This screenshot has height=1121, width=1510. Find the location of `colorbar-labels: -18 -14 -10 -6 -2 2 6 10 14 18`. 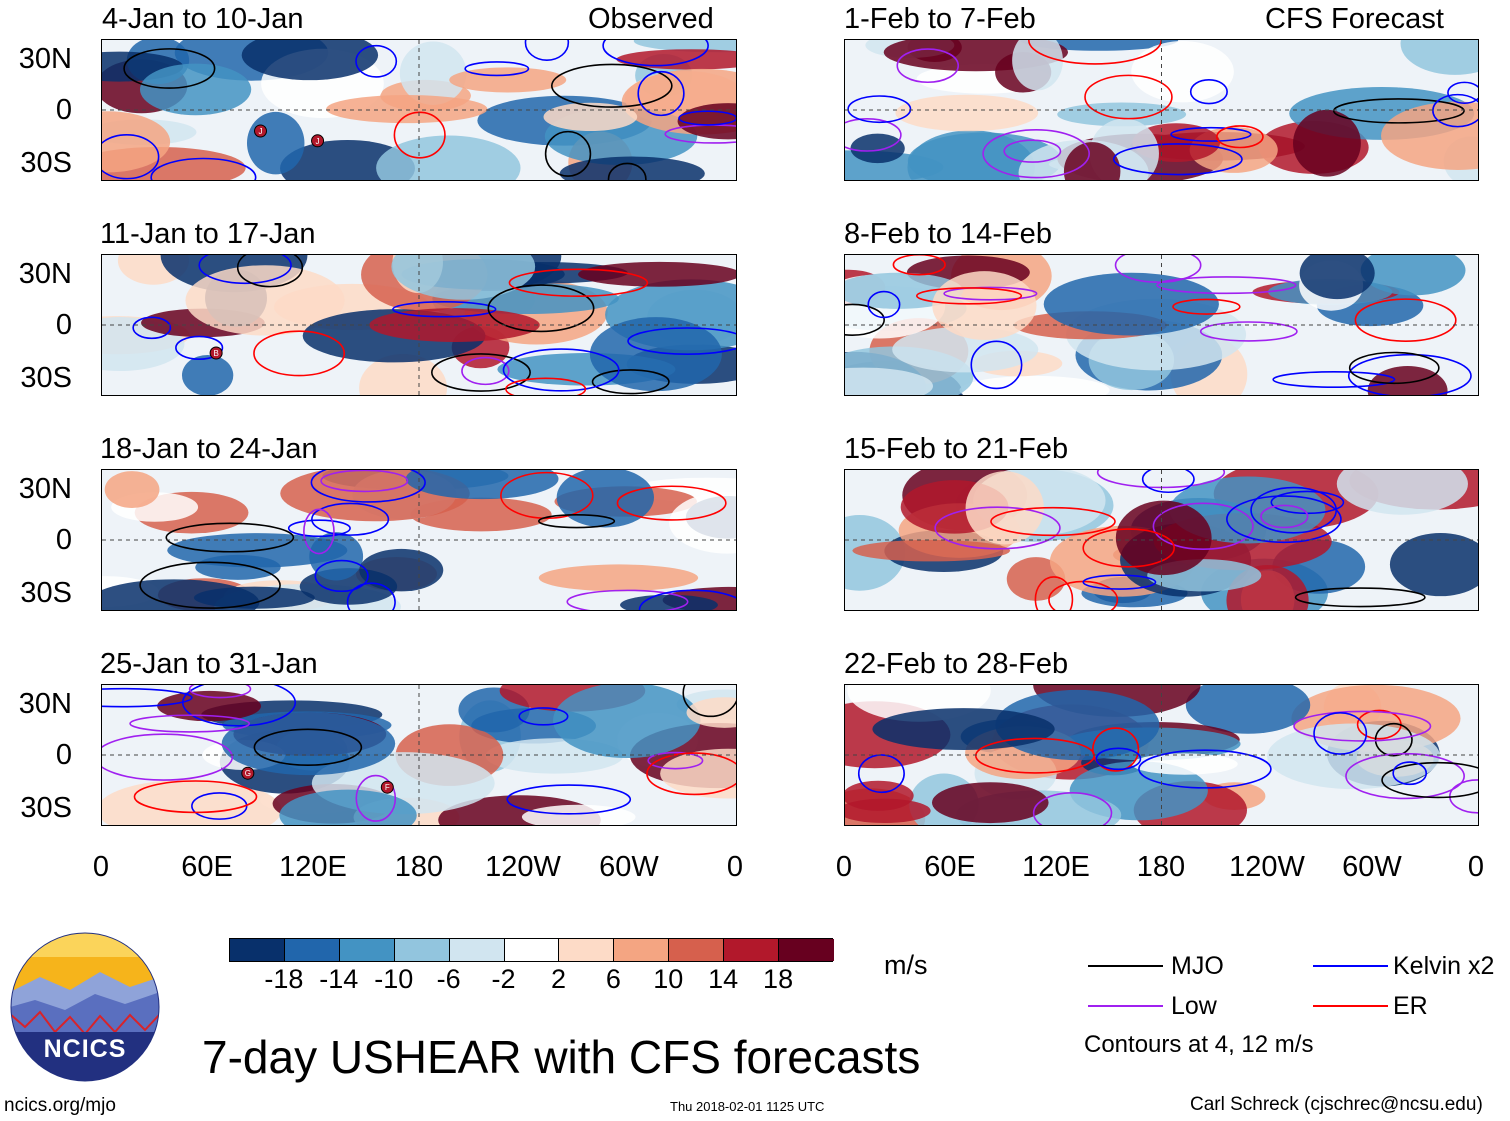

colorbar-labels: -18 -14 -10 -6 -2 2 6 10 14 18 is located at coordinates (531, 979).